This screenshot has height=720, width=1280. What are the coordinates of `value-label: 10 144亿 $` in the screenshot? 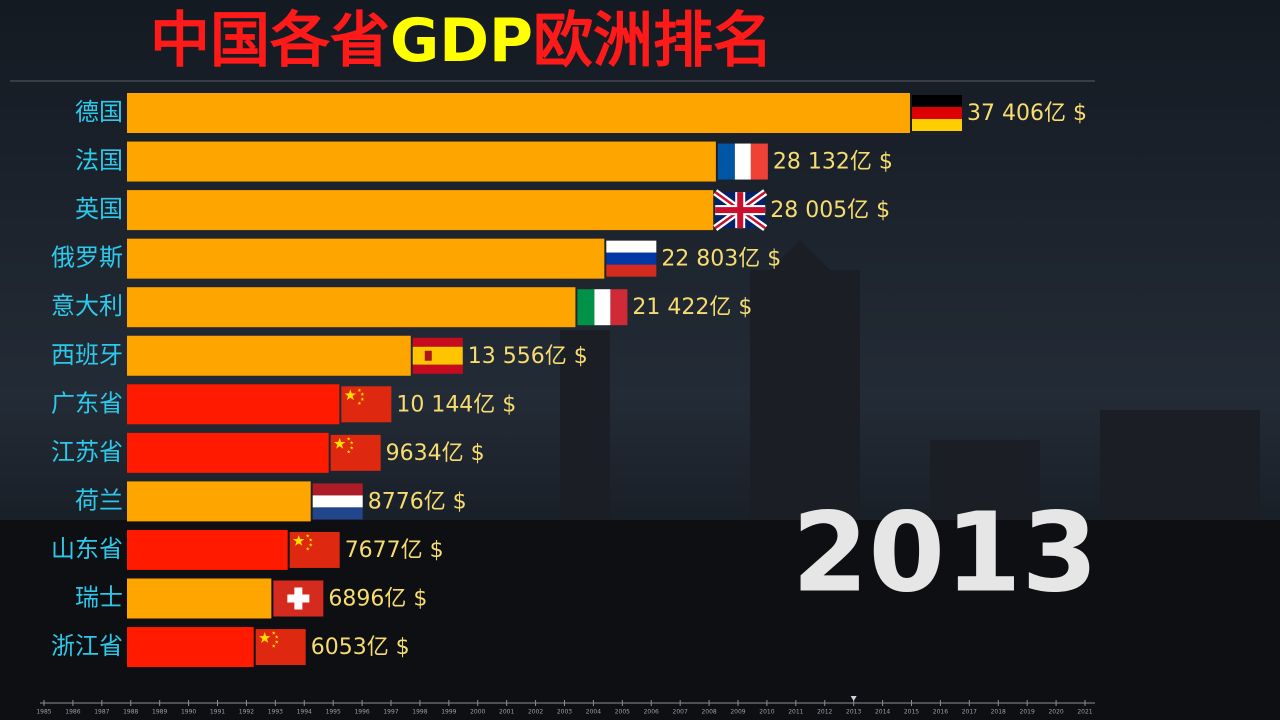 It's located at (456, 404).